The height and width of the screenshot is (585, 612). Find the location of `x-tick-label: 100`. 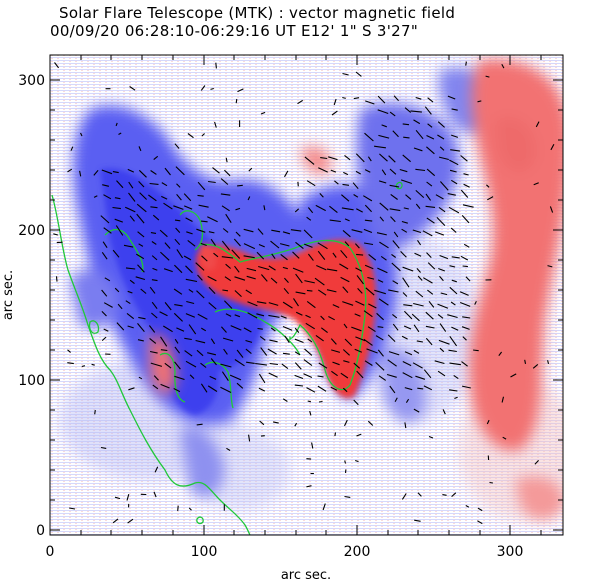

x-tick-label: 100 is located at coordinates (204, 552).